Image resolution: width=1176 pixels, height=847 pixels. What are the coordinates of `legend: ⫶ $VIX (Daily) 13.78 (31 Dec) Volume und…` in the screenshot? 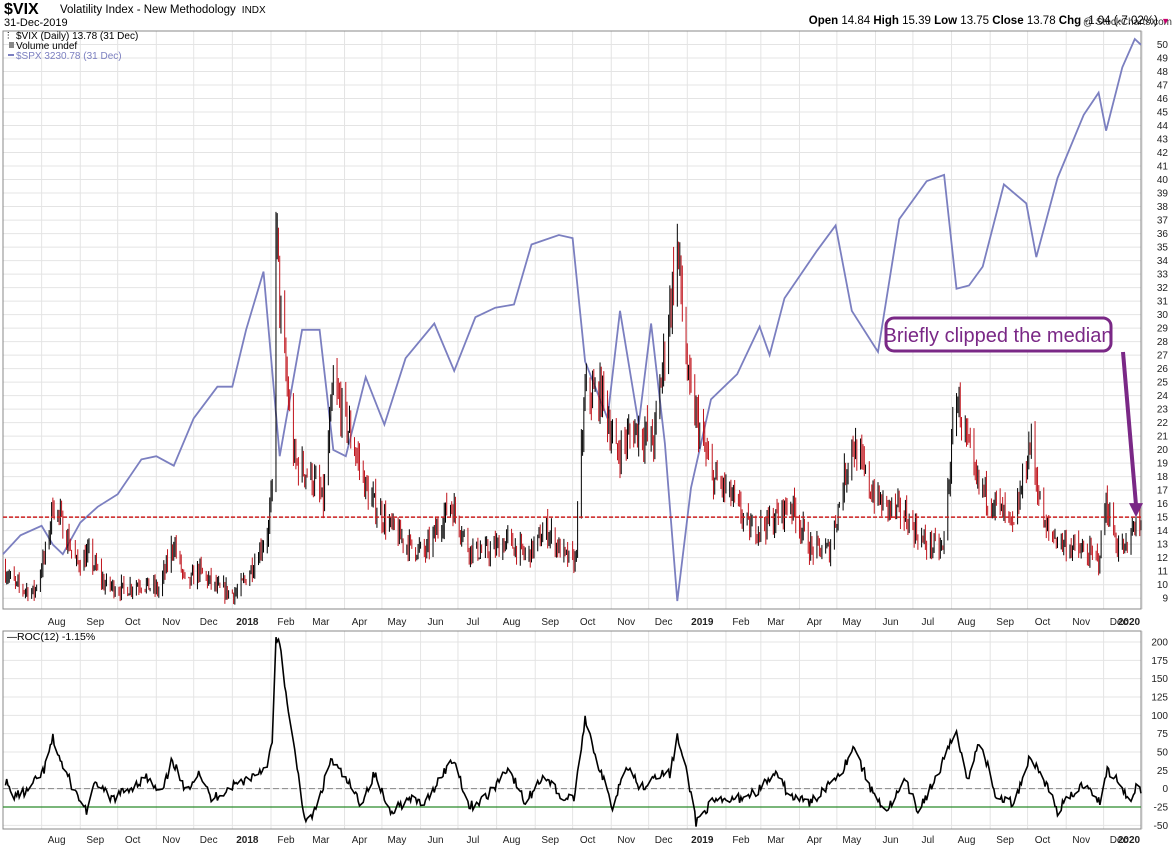 It's located at (72, 46).